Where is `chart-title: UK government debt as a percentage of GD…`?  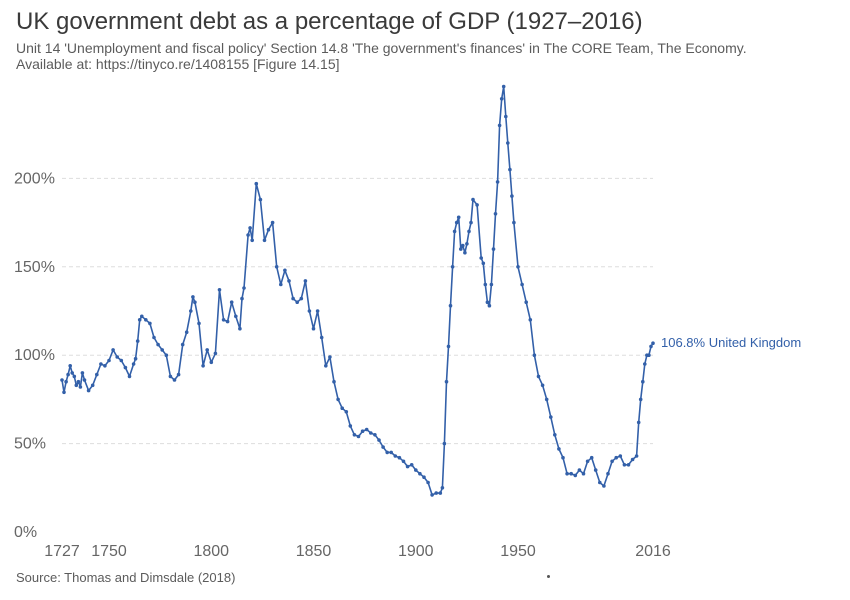
chart-title: UK government debt as a percentage of GD… is located at coordinates (329, 21).